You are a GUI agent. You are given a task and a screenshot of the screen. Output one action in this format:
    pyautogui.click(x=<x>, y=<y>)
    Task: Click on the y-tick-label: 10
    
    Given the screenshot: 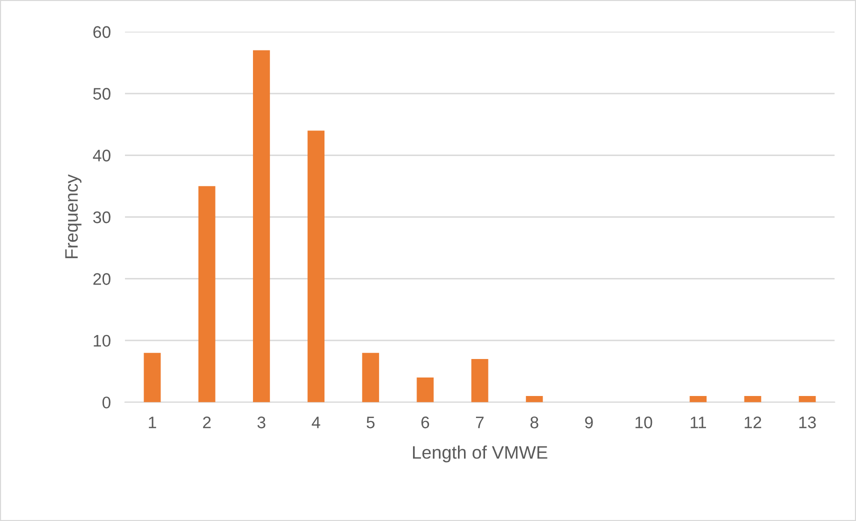 What is the action you would take?
    pyautogui.click(x=102, y=340)
    